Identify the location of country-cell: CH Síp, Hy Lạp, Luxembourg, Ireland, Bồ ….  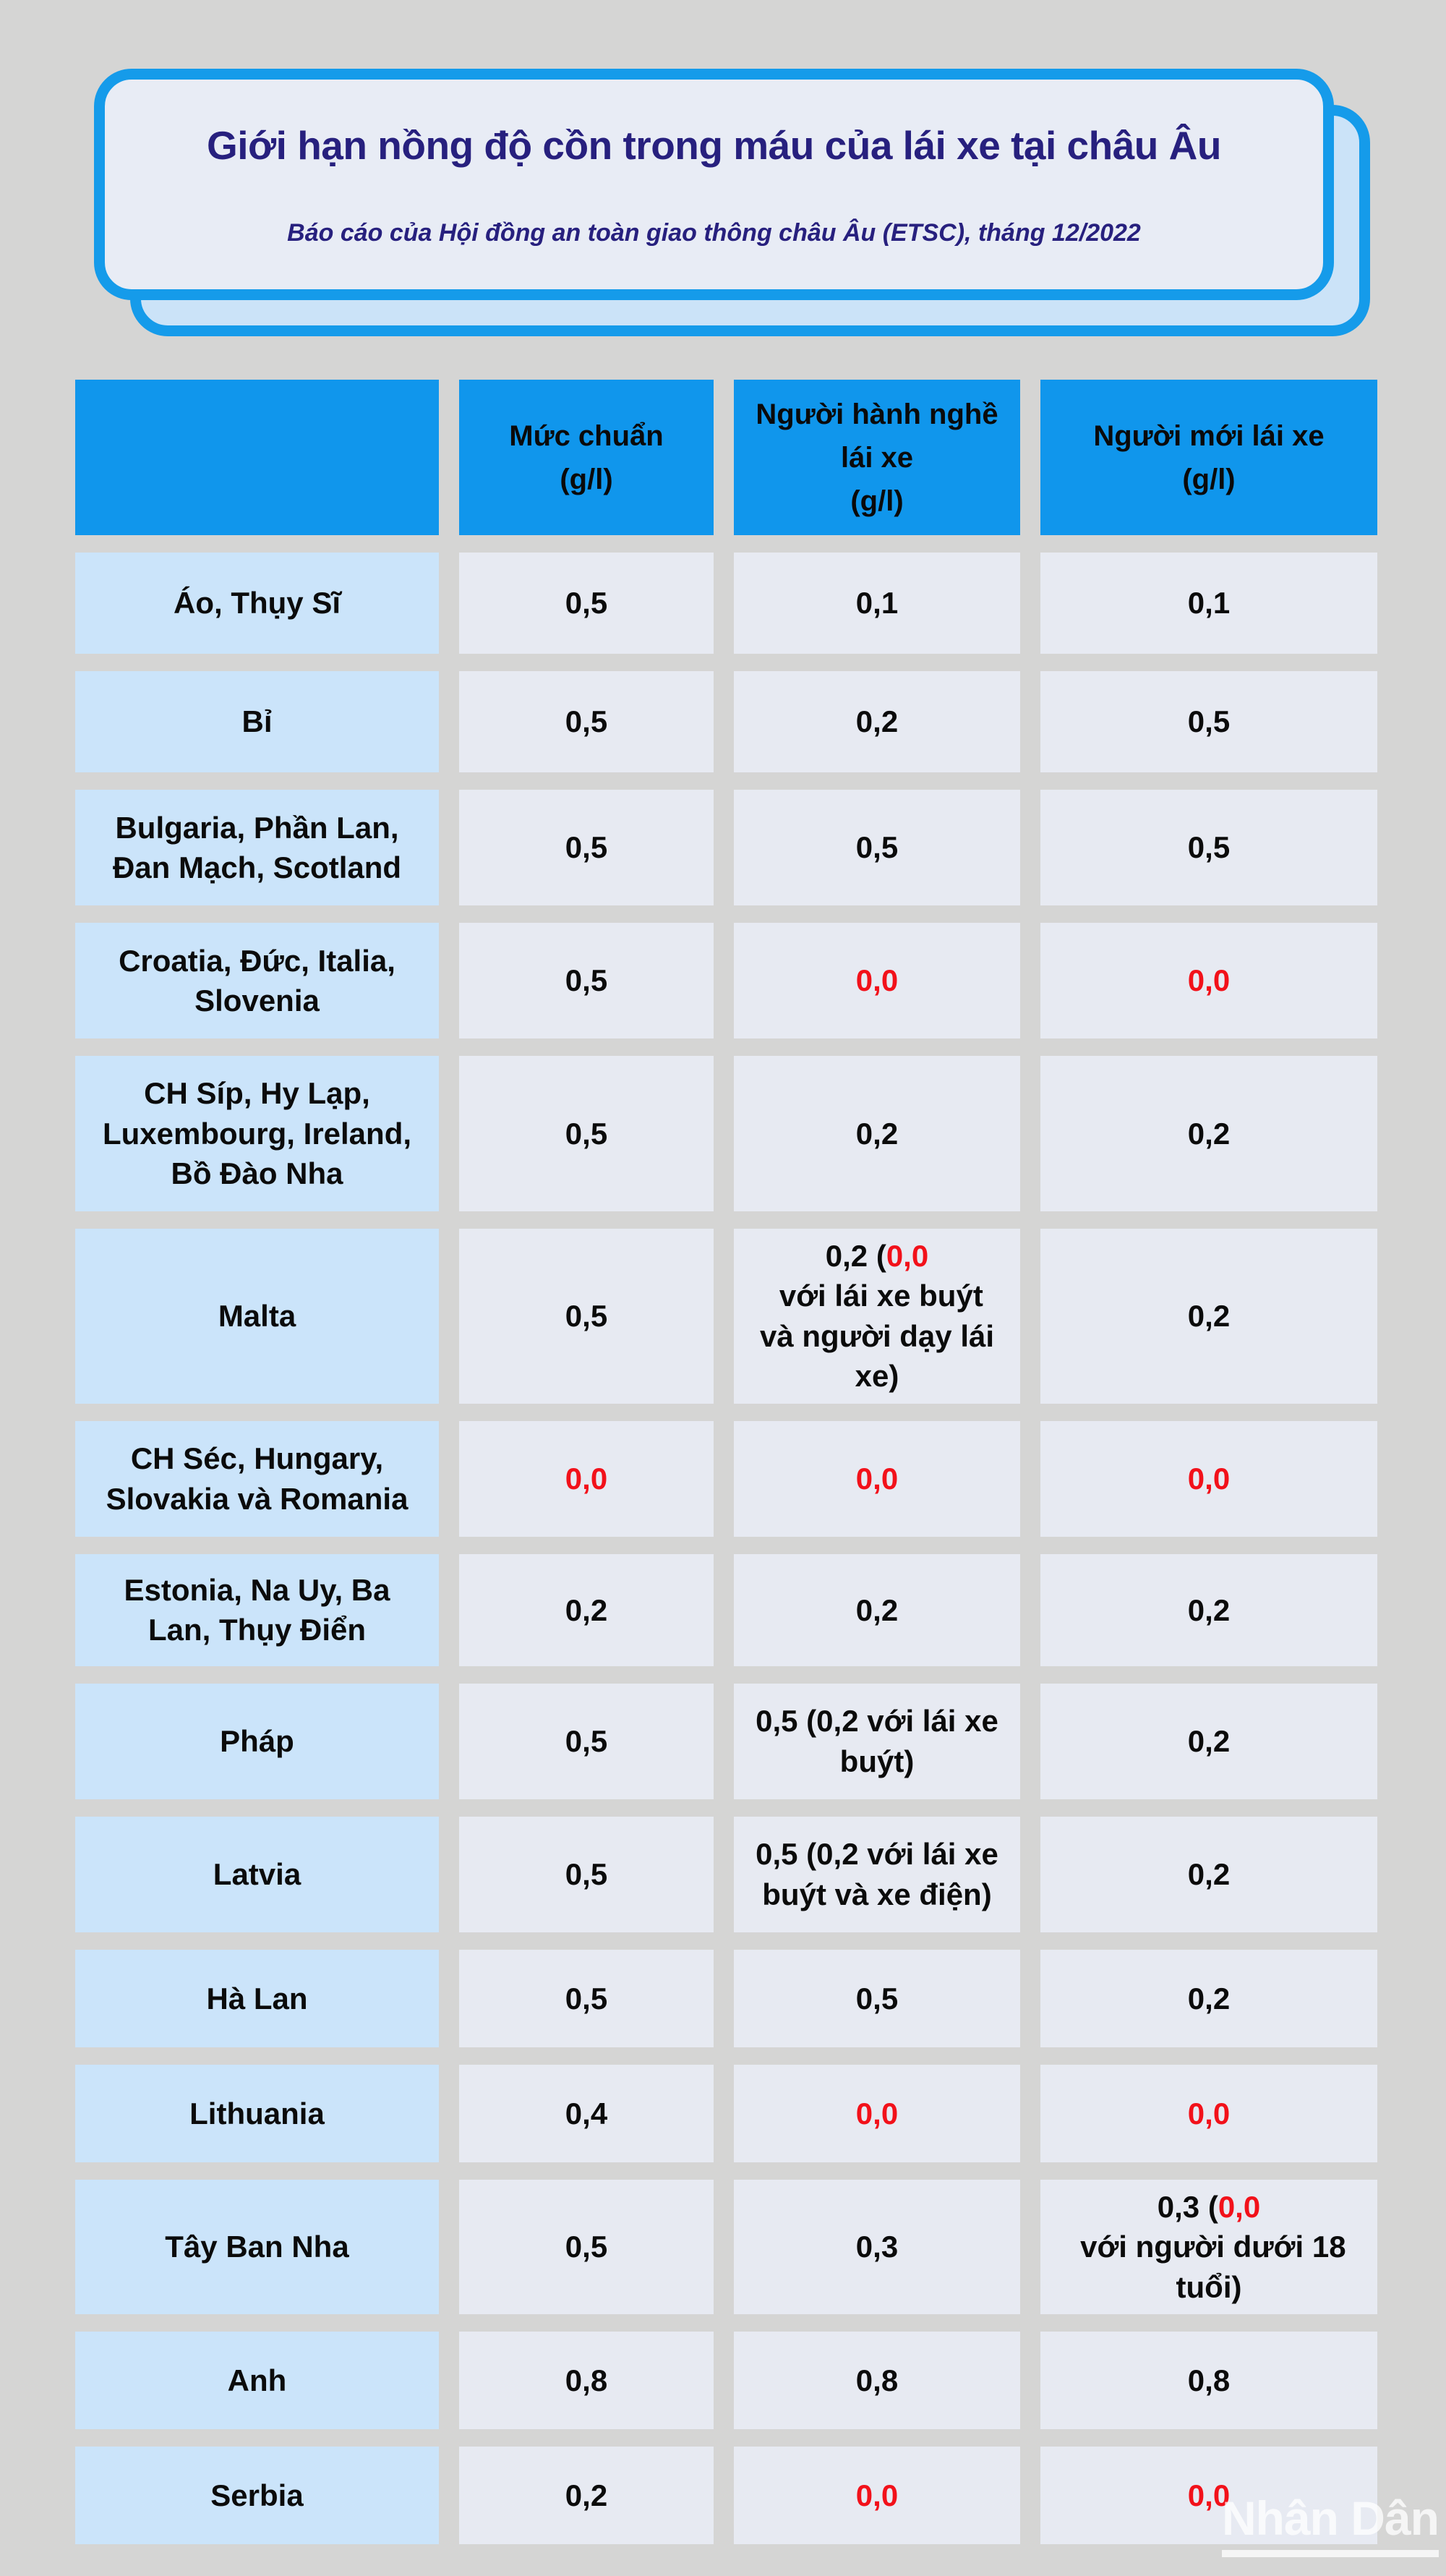
(257, 1133).